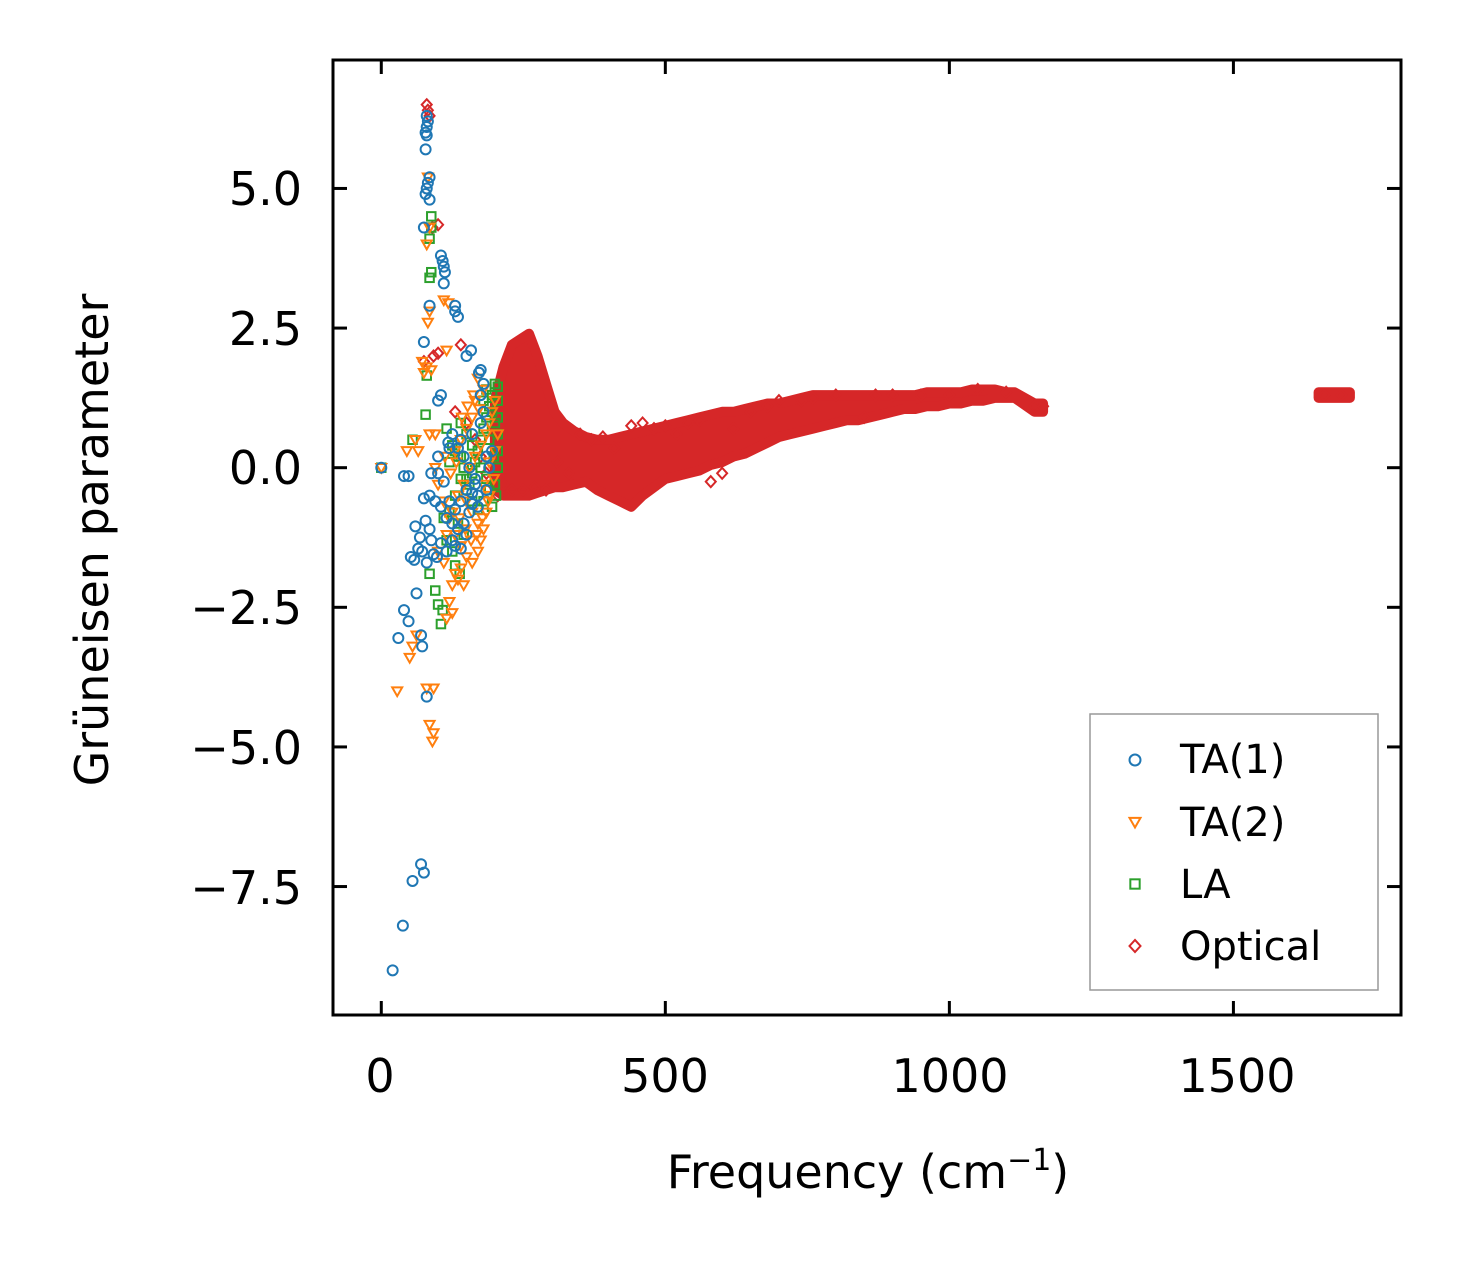 This screenshot has width=1462, height=1264. I want to click on x-tick-label: 500, so click(665, 1076).